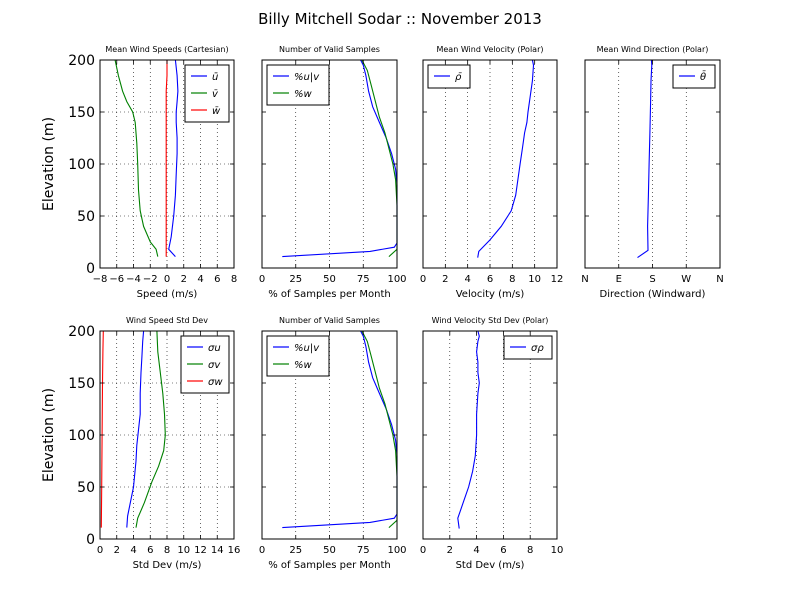  I want to click on legend-label: ρ̄, so click(458, 77).